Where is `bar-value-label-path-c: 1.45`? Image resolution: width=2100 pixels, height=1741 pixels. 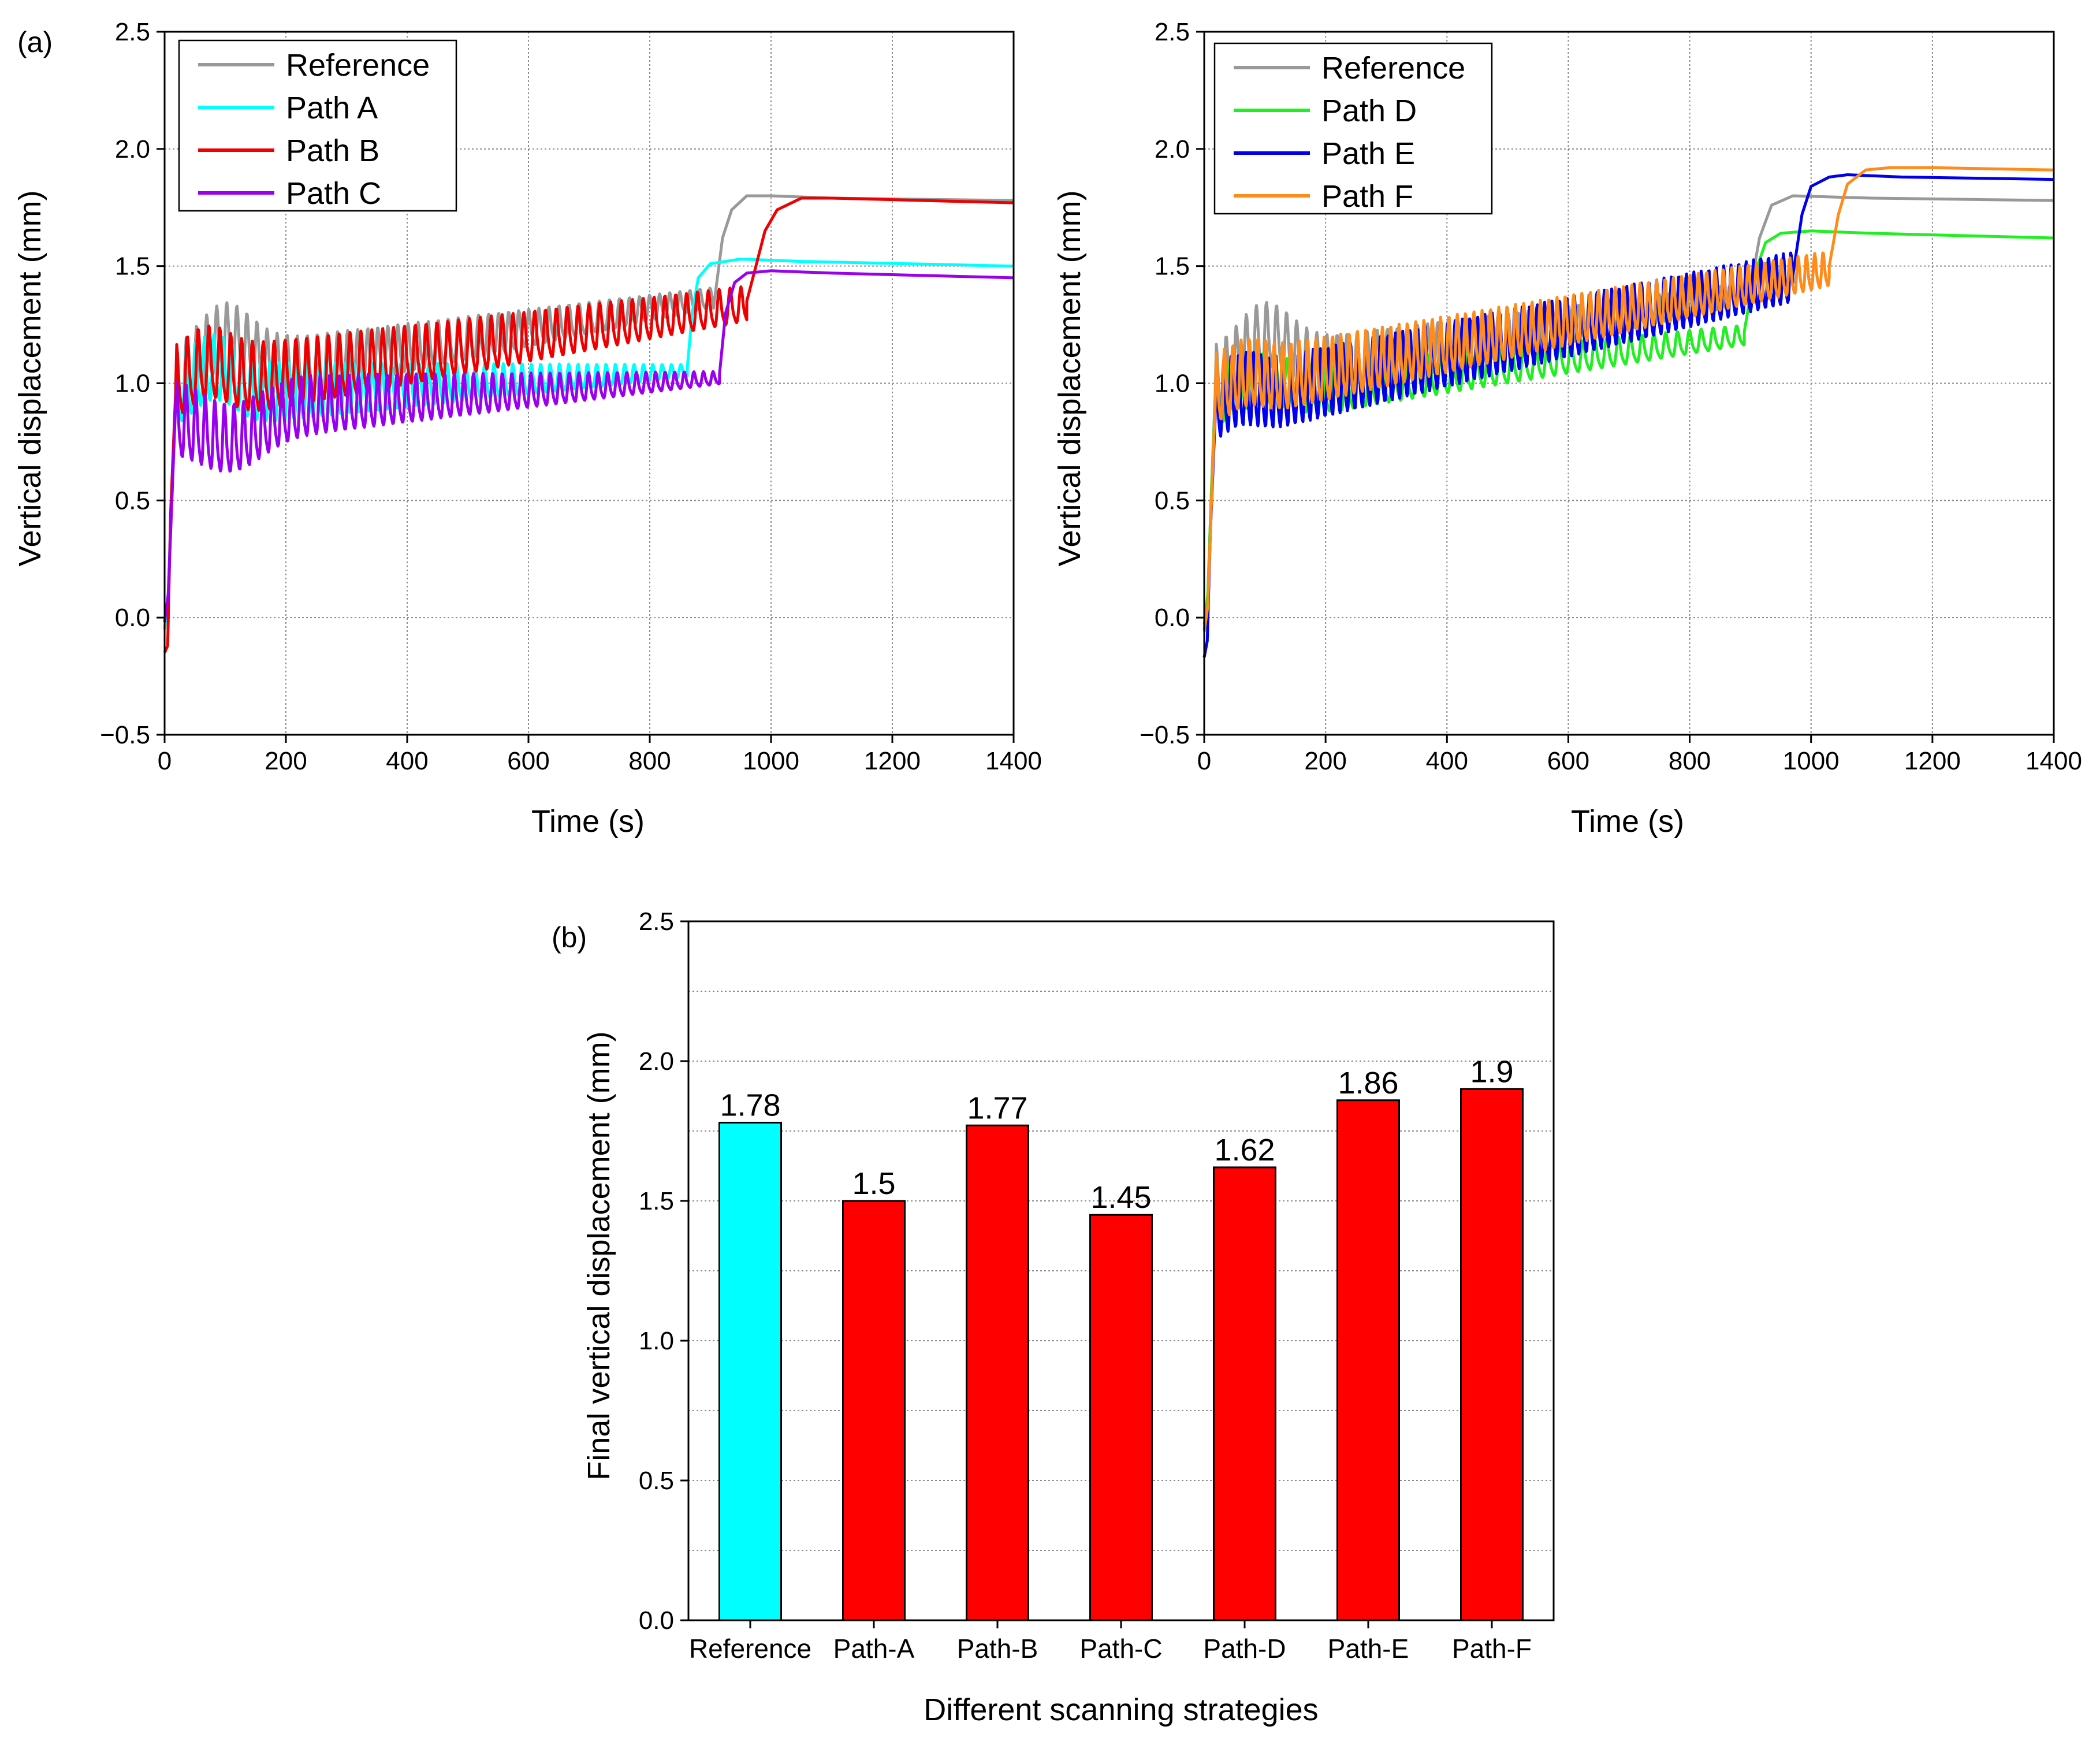 bar-value-label-path-c: 1.45 is located at coordinates (1120, 1197).